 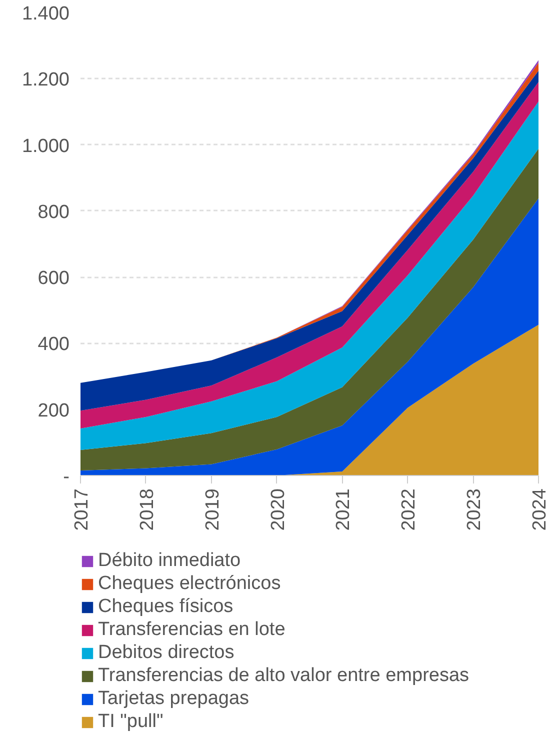 I want to click on x-tick-label: 2020, so click(x=278, y=509).